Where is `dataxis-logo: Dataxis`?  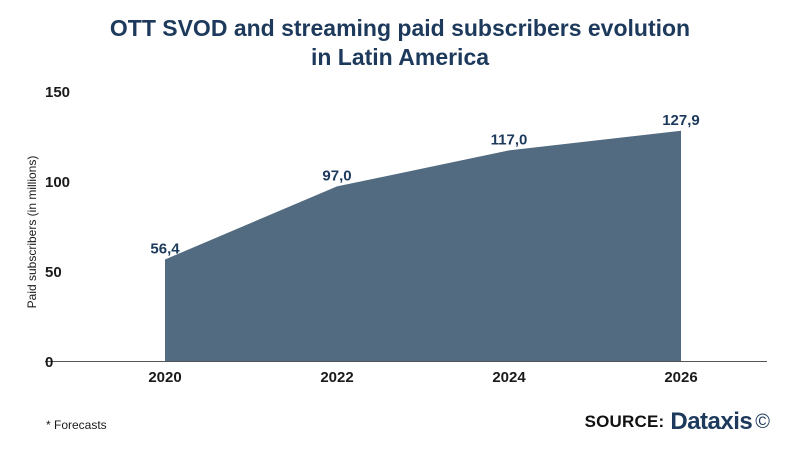 dataxis-logo: Dataxis is located at coordinates (711, 421).